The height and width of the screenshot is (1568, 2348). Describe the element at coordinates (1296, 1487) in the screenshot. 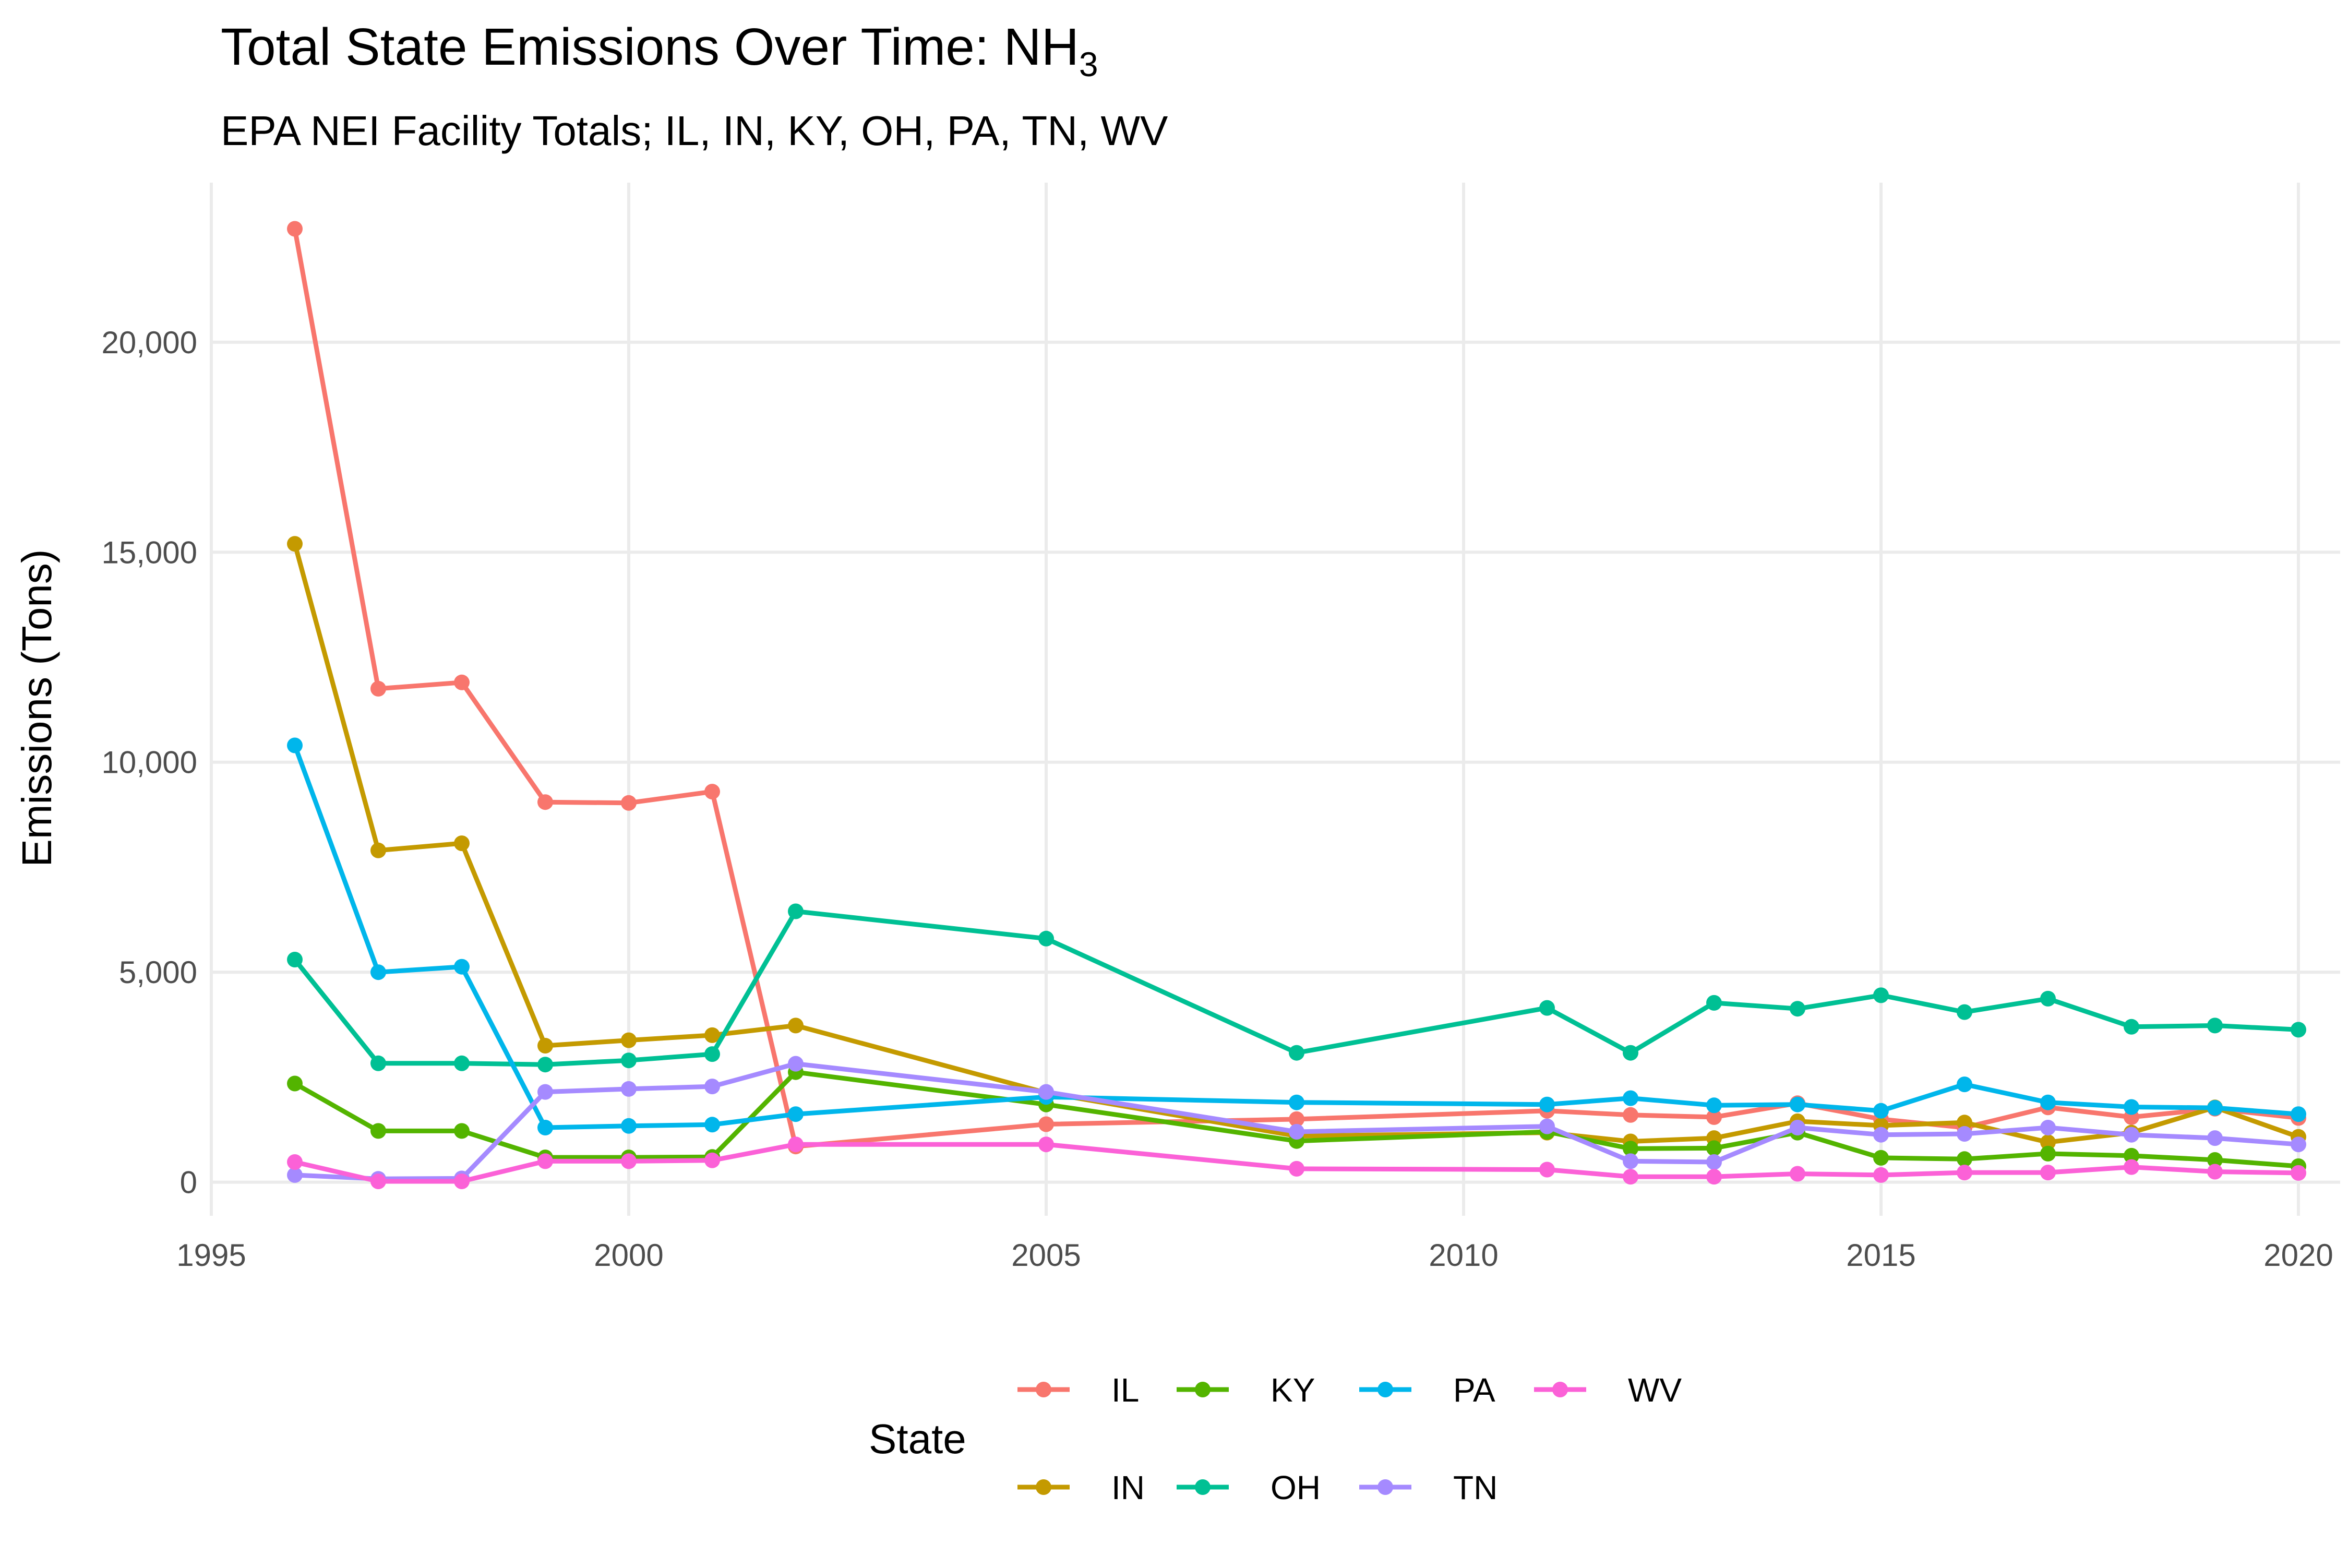

I see `legend-label: OH` at that location.